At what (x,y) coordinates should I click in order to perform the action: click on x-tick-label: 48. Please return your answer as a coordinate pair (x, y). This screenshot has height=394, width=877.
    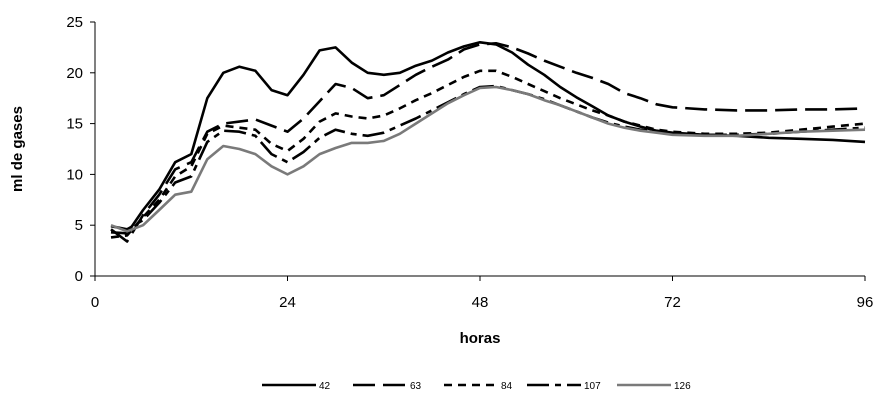
    Looking at the image, I should click on (480, 302).